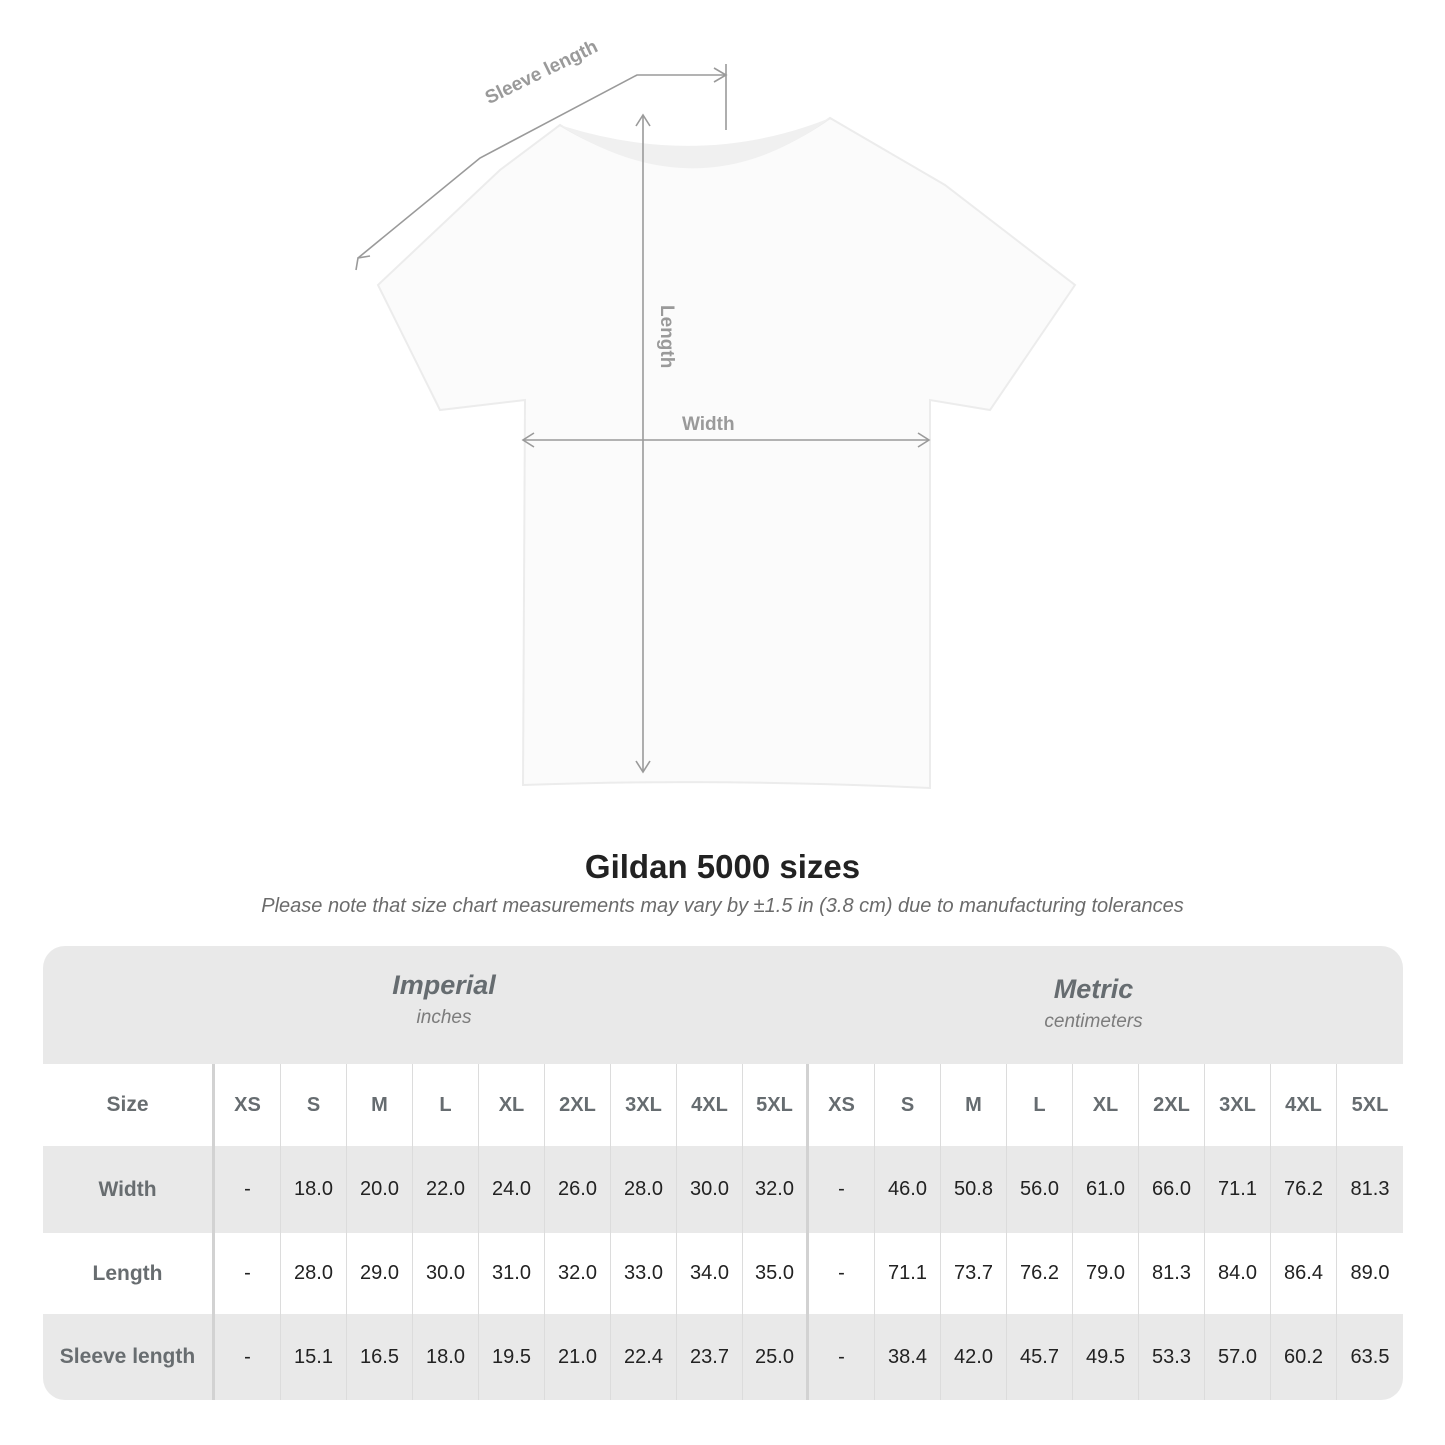 This screenshot has width=1445, height=1445. I want to click on table-cell: 46.0, so click(908, 1189).